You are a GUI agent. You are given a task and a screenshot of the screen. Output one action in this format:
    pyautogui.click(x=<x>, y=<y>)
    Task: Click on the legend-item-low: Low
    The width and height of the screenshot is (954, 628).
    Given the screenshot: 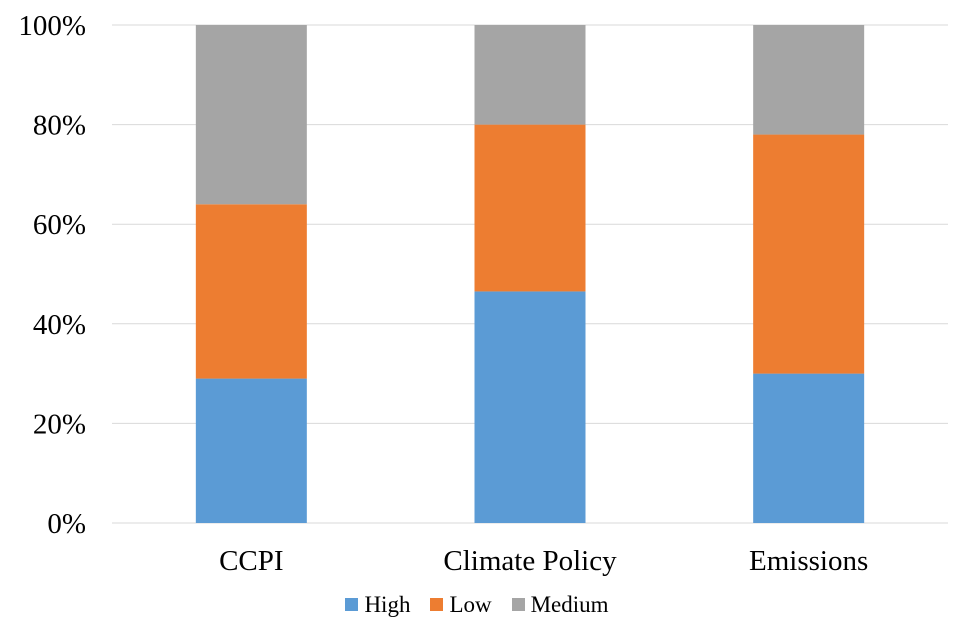 What is the action you would take?
    pyautogui.click(x=461, y=604)
    